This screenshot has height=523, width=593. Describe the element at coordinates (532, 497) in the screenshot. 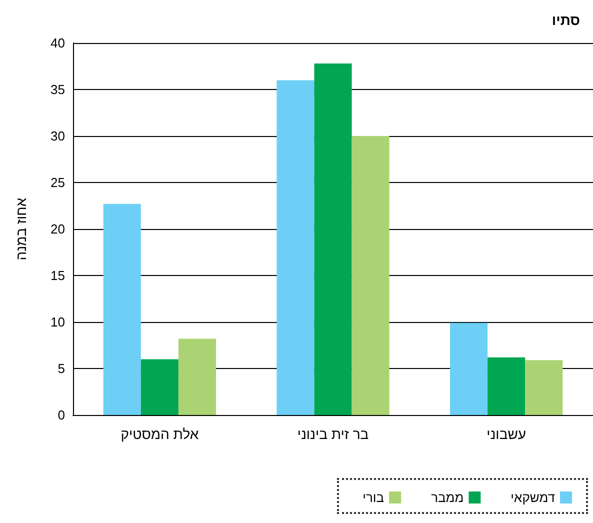

I see `legend-label: דמשקאי` at that location.